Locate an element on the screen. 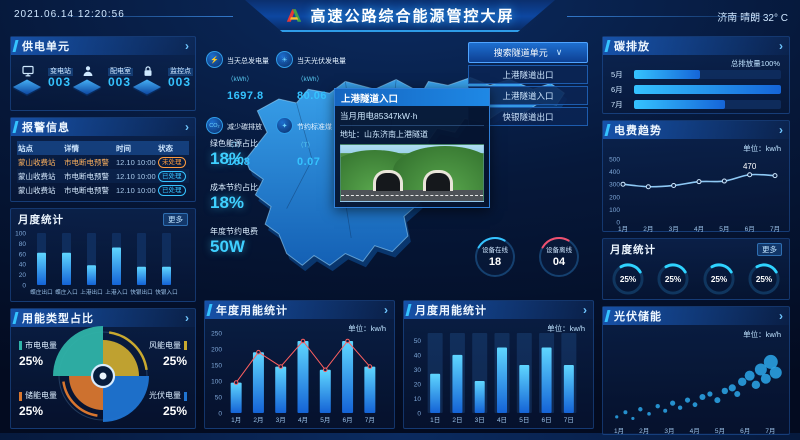 This screenshot has height=440, width=800. kpi-item: ☀ 当天光伏发电量 （kWh） 80.06 is located at coordinates (311, 77).